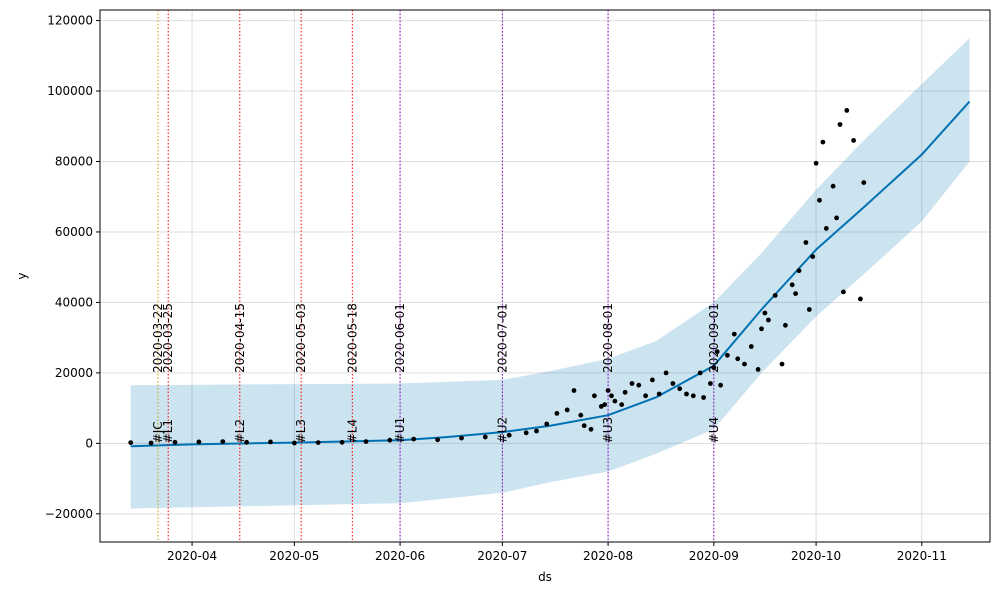 The width and height of the screenshot is (1000, 600). Describe the element at coordinates (70, 21) in the screenshot. I see `y-tick-label: 120000` at that location.